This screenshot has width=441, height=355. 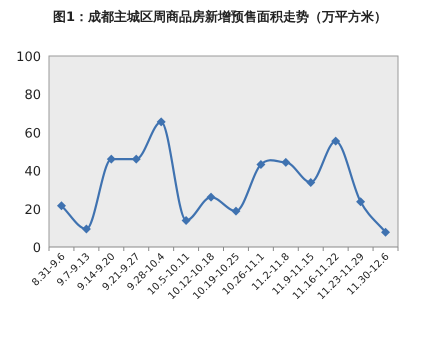 What do you see at coordinates (220, 17) in the screenshot?
I see `chart-title: 图1：成都主城区周商品房新增预售面积走势（万平方米）` at bounding box center [220, 17].